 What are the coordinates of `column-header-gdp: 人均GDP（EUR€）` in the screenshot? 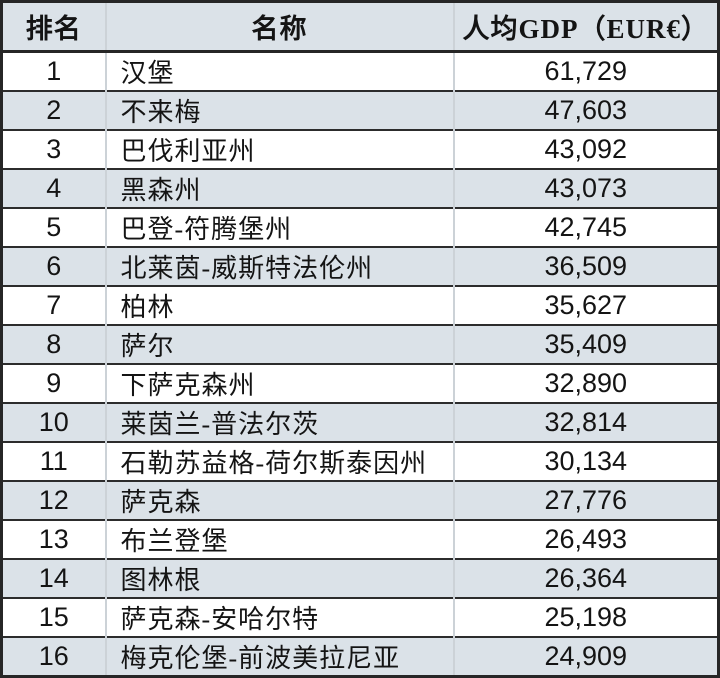 It's located at (586, 27).